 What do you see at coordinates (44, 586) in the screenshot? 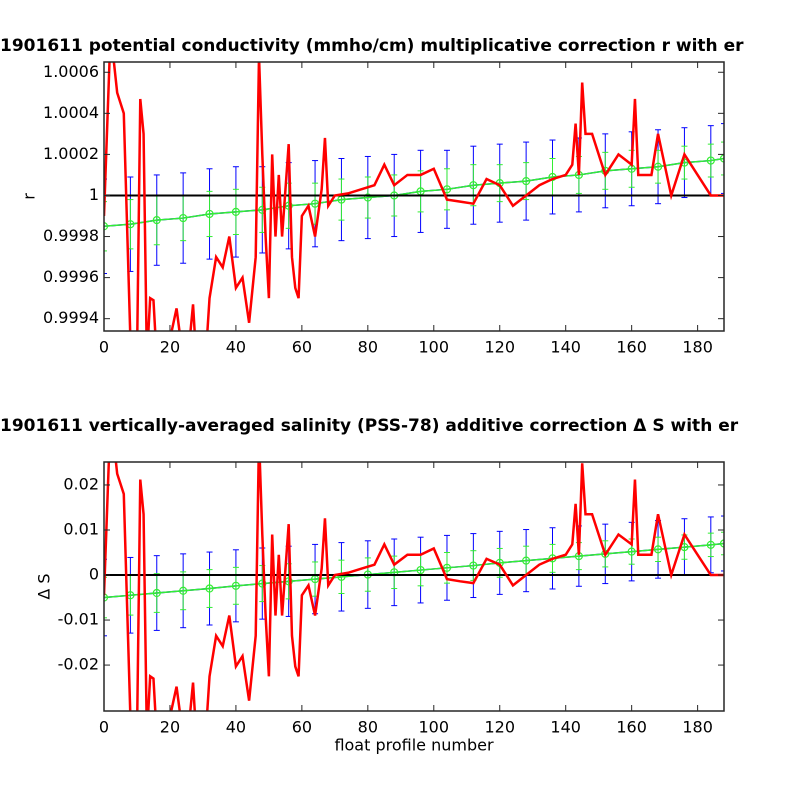
I see `y-axis-label: Δ S` at bounding box center [44, 586].